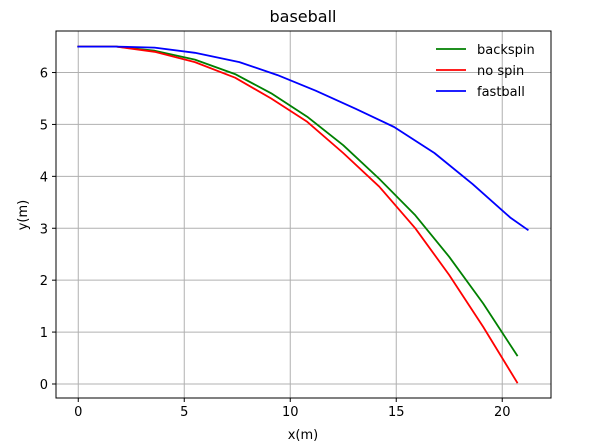  Describe the element at coordinates (184, 412) in the screenshot. I see `x-tick-label: 5` at that location.